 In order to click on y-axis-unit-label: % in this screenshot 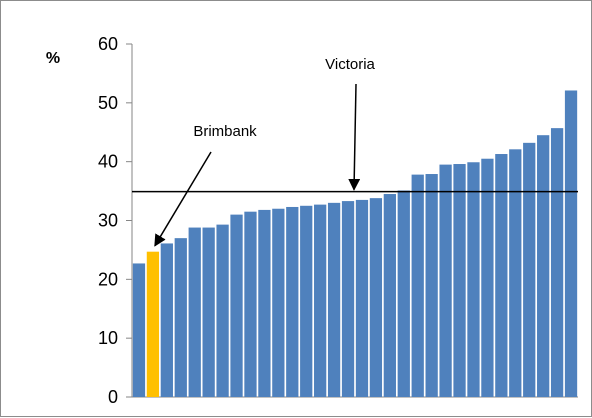, I will do `click(53, 58)`.